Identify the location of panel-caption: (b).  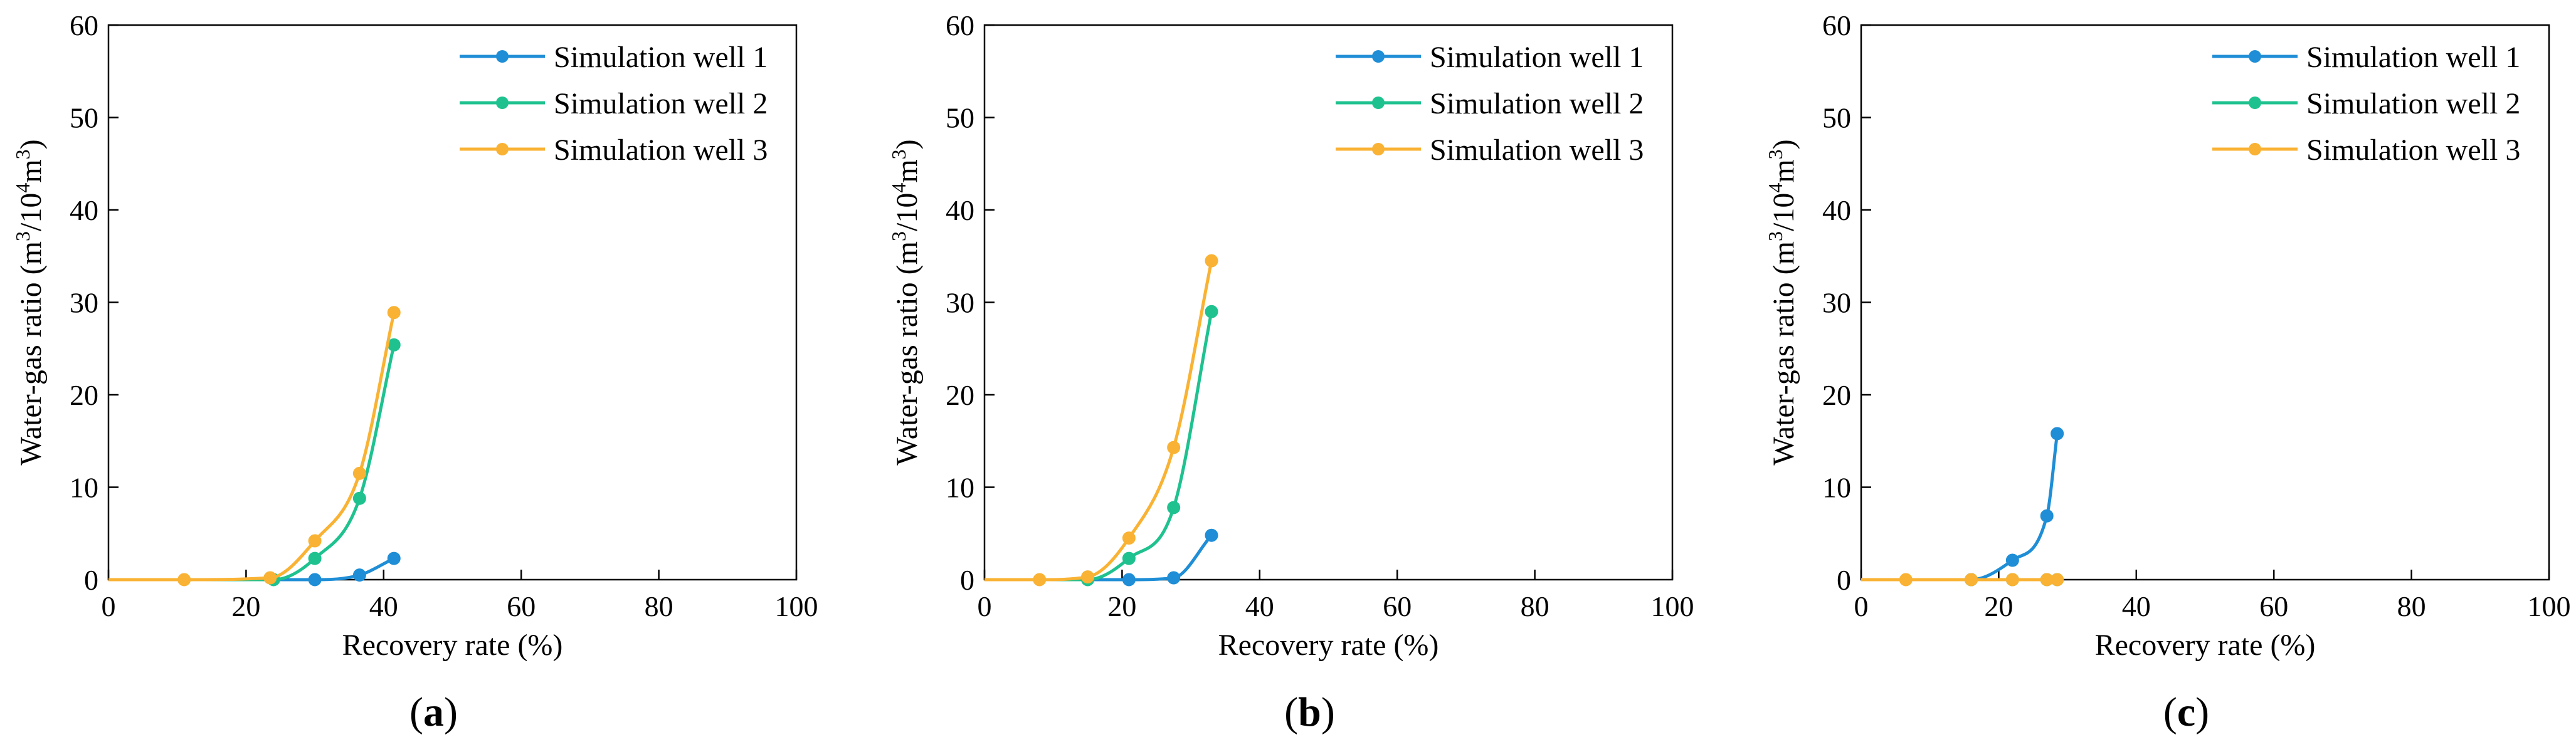
(1309, 712).